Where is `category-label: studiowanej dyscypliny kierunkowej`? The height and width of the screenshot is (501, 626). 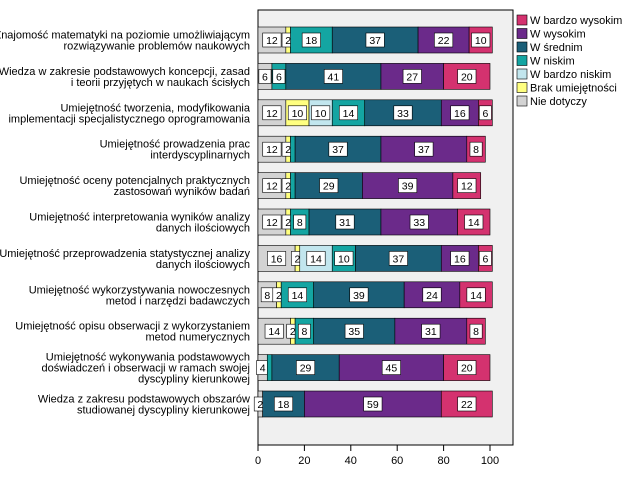
category-label: studiowanej dyscypliny kierunkowej is located at coordinates (163, 411).